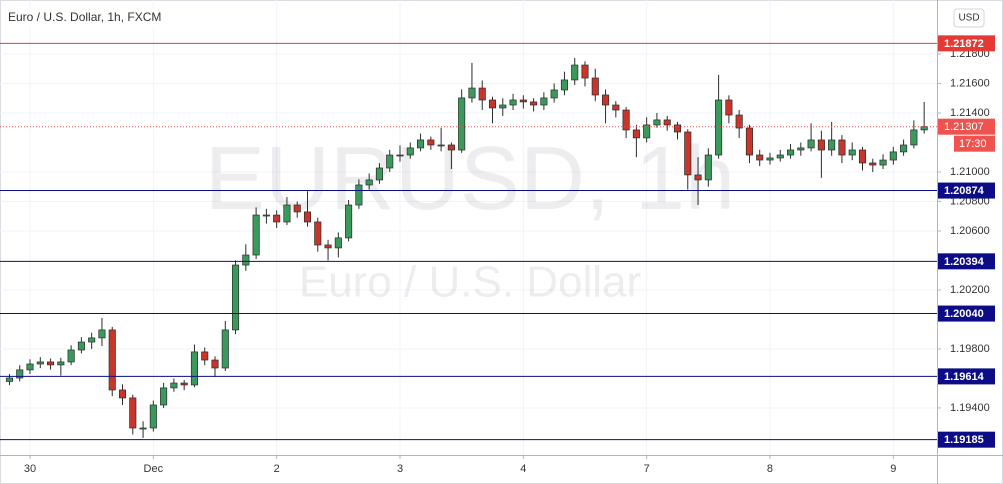 The image size is (1003, 484). Describe the element at coordinates (964, 191) in the screenshot. I see `level-label: 1.20874` at that location.